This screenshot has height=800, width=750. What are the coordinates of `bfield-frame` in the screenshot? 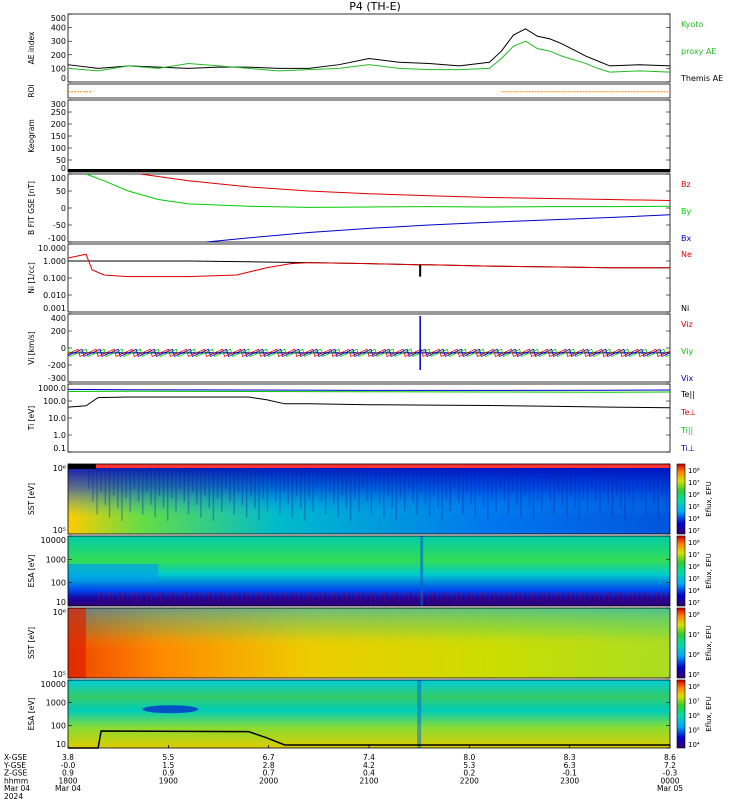 It's located at (369, 208).